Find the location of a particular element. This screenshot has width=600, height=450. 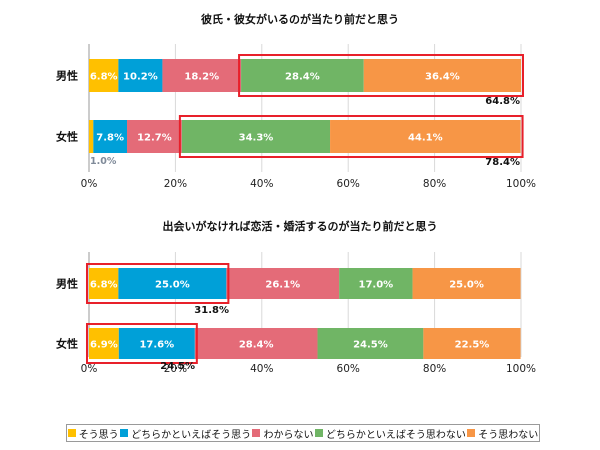

data-label: 17.6% is located at coordinates (156, 345).